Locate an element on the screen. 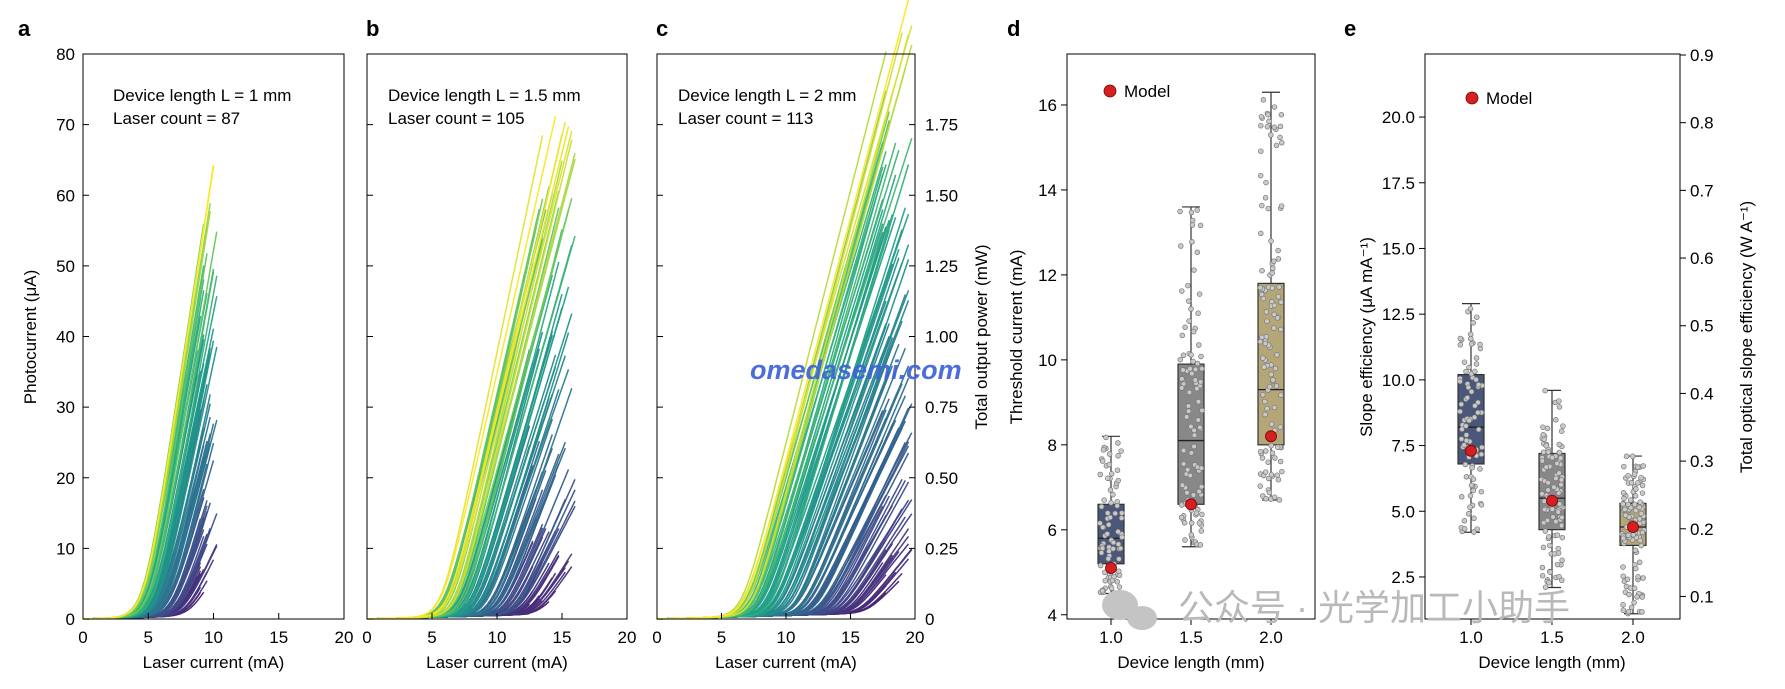 The image size is (1785, 689). y-axis-label-a: Photocurrent (μA) is located at coordinates (30, 337).